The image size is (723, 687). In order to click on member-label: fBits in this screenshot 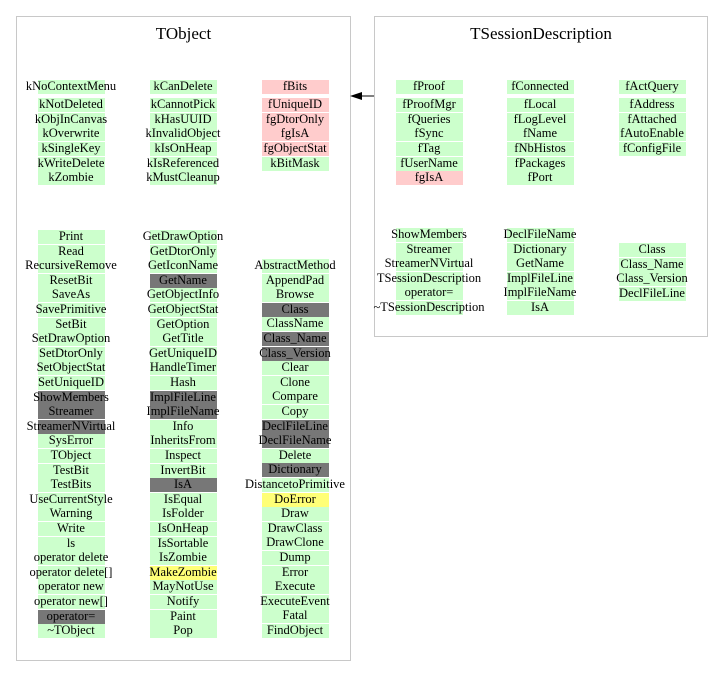, I will do `click(295, 86)`.